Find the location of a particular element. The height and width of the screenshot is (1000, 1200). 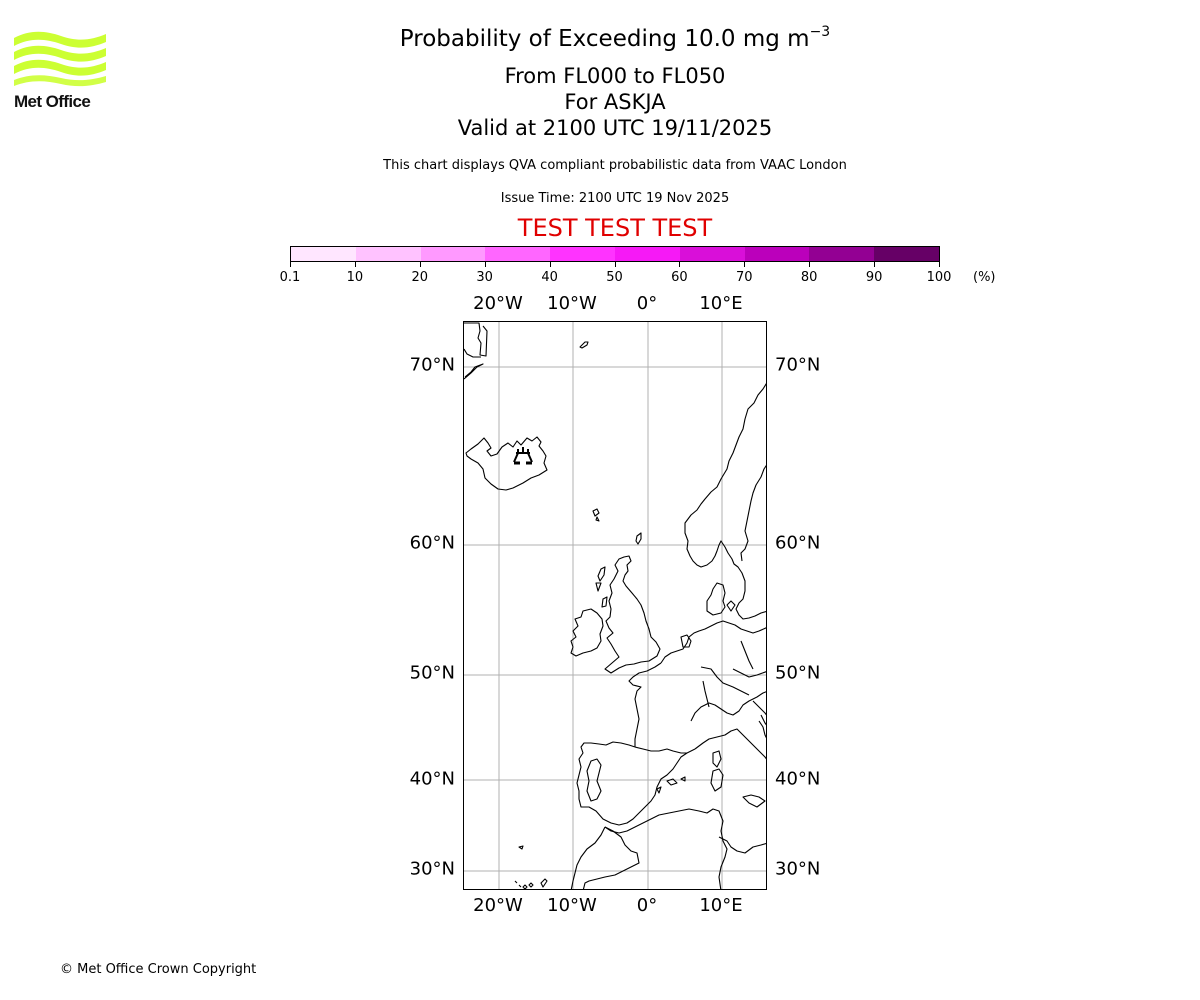

lat-label-right: 40°N is located at coordinates (798, 779).